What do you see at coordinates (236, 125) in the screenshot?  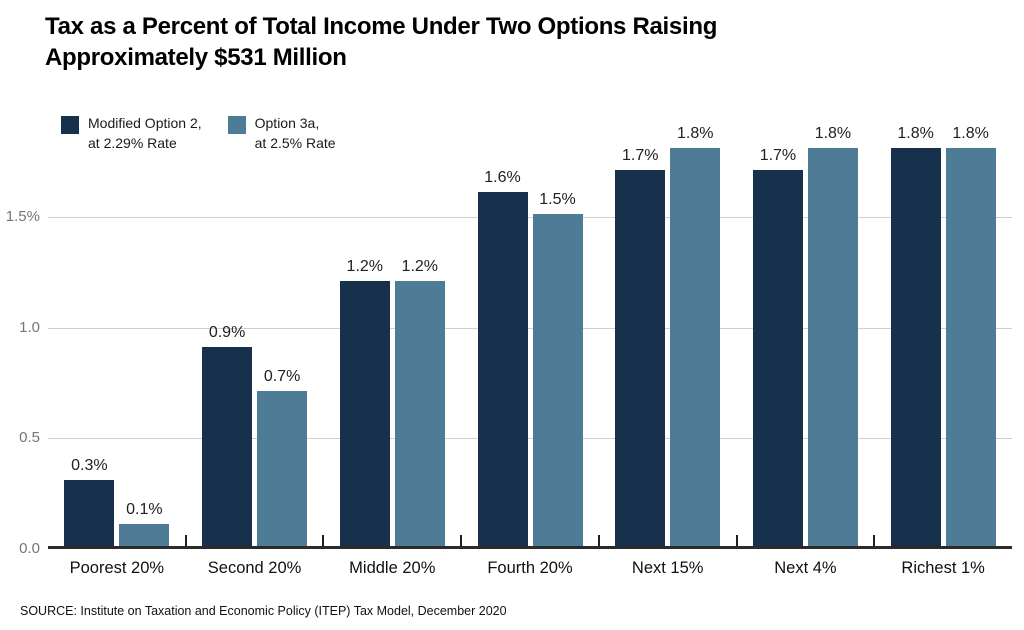 I see `legend-swatch-series2` at bounding box center [236, 125].